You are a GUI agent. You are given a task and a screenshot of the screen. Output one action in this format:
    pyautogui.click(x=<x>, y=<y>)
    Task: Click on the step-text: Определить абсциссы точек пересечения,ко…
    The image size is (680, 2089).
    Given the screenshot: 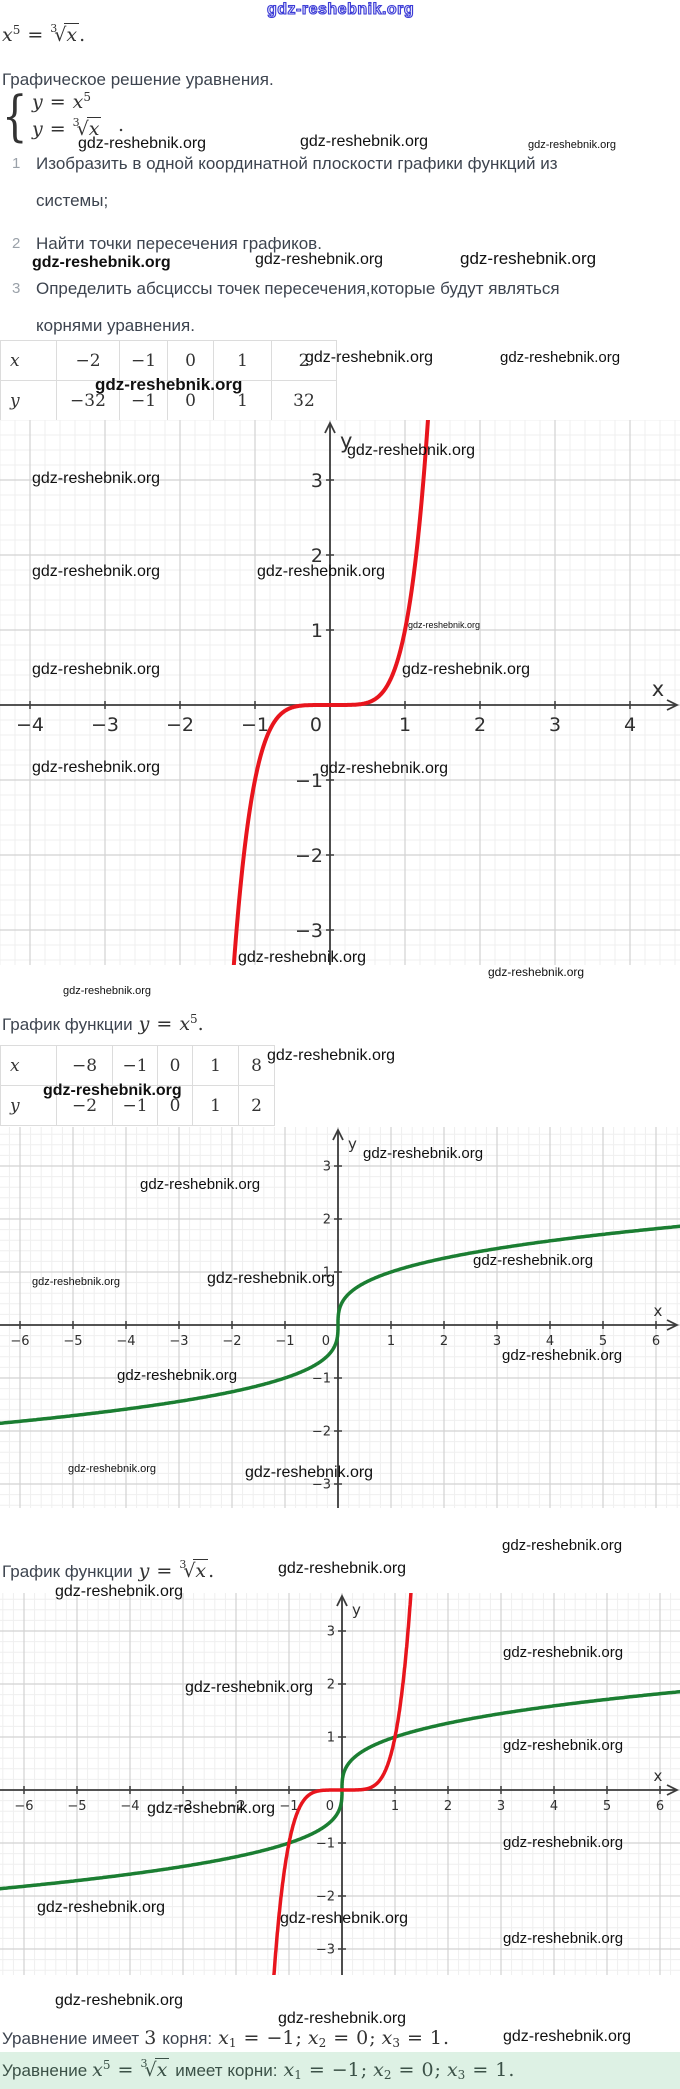 What is the action you would take?
    pyautogui.click(x=298, y=307)
    